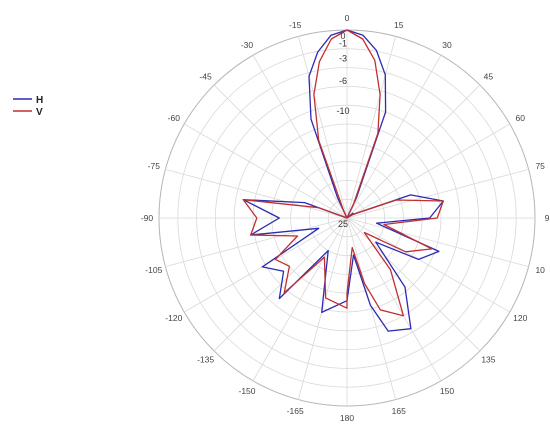 This screenshot has height=430, width=550. Describe the element at coordinates (147, 218) in the screenshot. I see `angle-tick-label: -90` at that location.